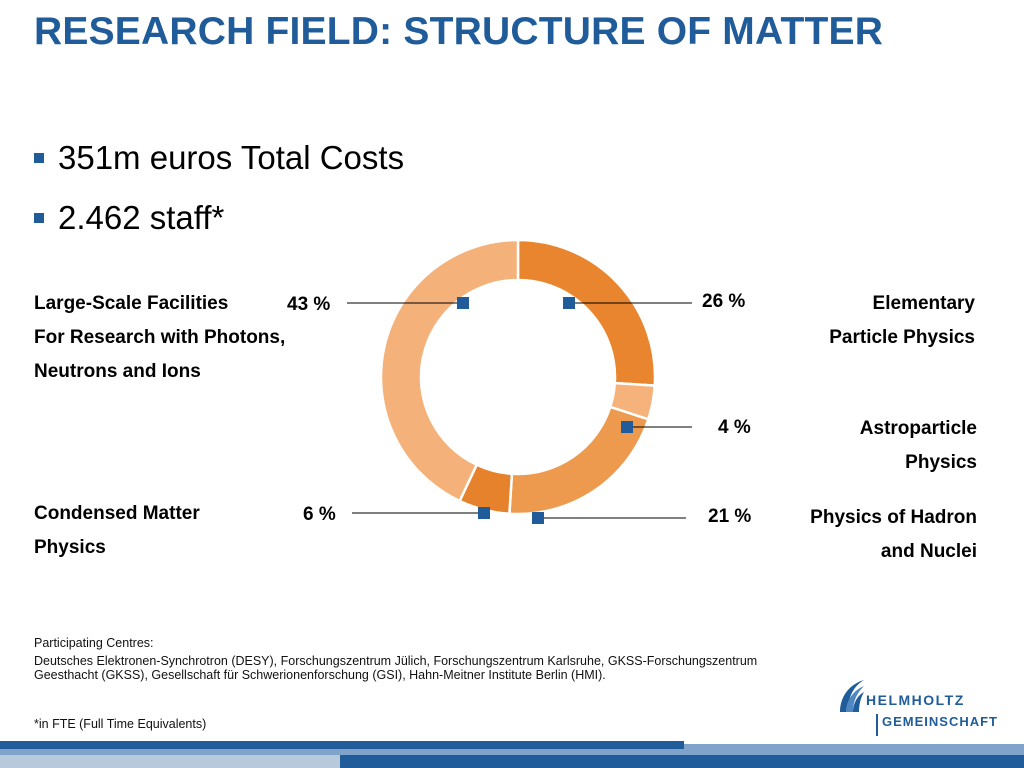  I want to click on donut-slices, so click(518, 377).